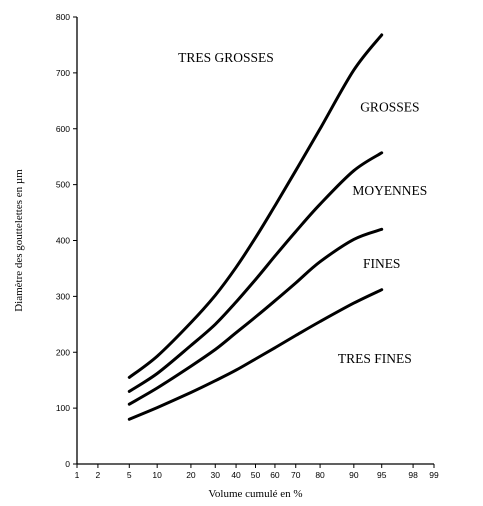 The height and width of the screenshot is (506, 483). I want to click on band-label-3: MOYENNES, so click(389, 190).